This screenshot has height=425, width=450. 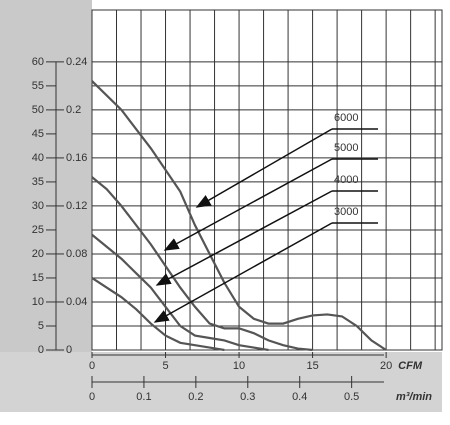 I want to click on y2-tick-label: 0.16, so click(x=76, y=158).